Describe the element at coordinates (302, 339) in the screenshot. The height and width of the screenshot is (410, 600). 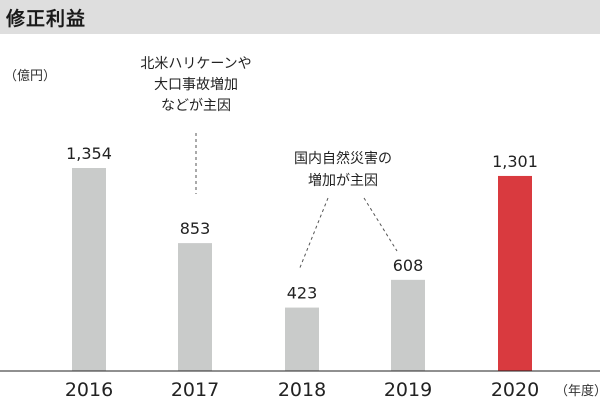
I see `bar-2018` at that location.